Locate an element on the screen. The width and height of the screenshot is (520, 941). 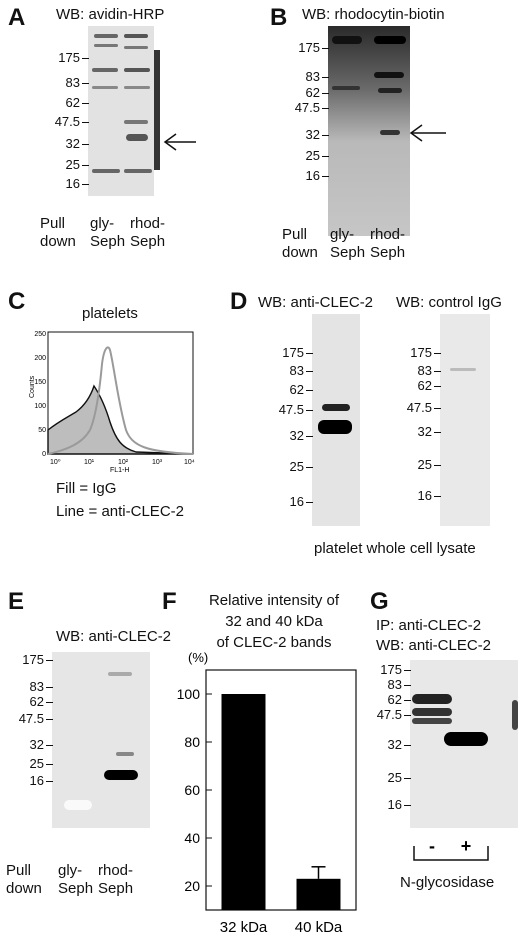
panel-g-marker: 47.5 is located at coordinates (389, 714).